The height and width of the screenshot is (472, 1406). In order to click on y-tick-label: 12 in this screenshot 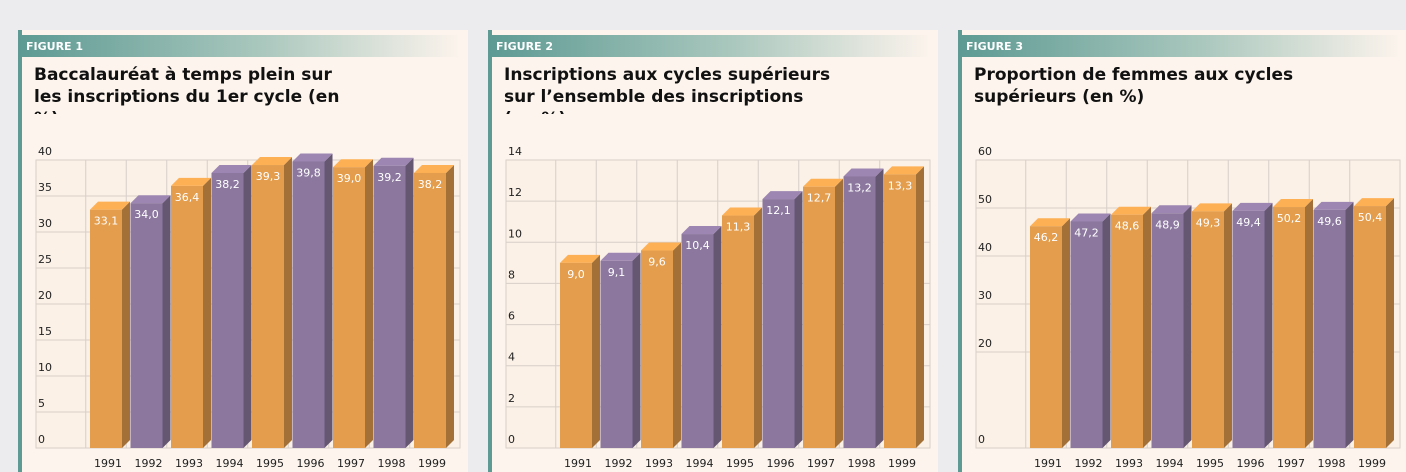, I will do `click(515, 192)`.